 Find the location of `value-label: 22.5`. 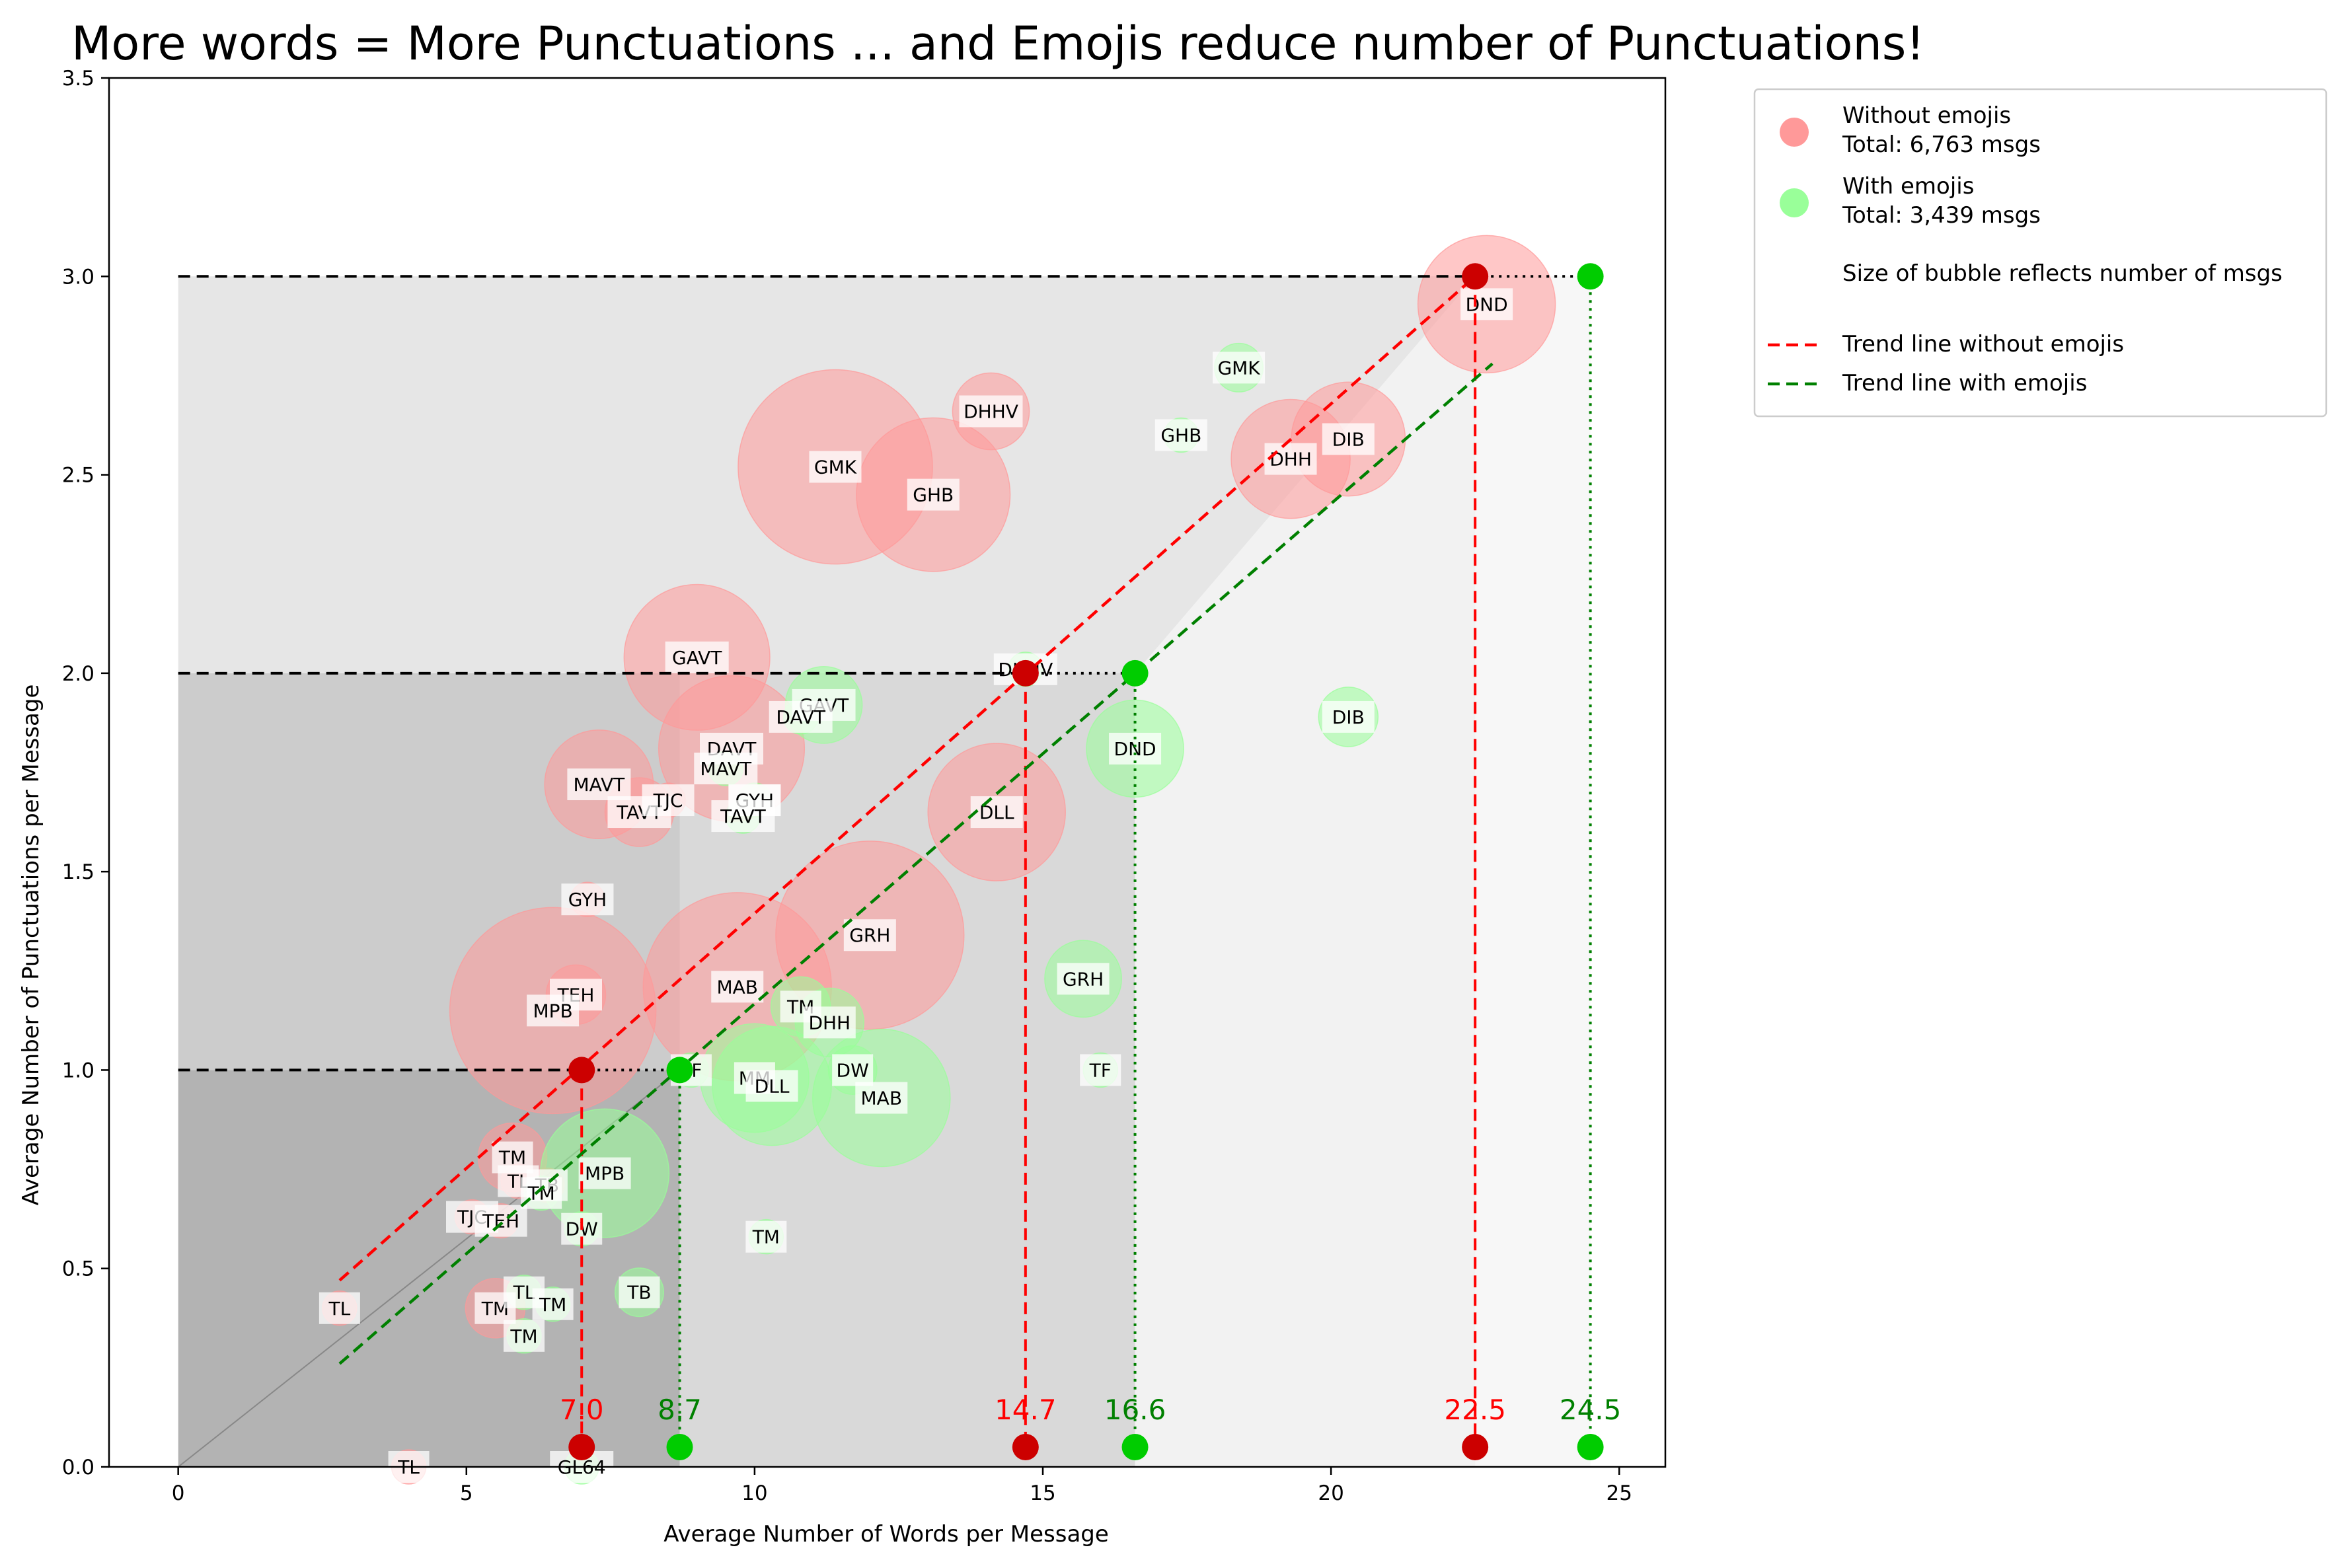

value-label: 22.5 is located at coordinates (1475, 1410).